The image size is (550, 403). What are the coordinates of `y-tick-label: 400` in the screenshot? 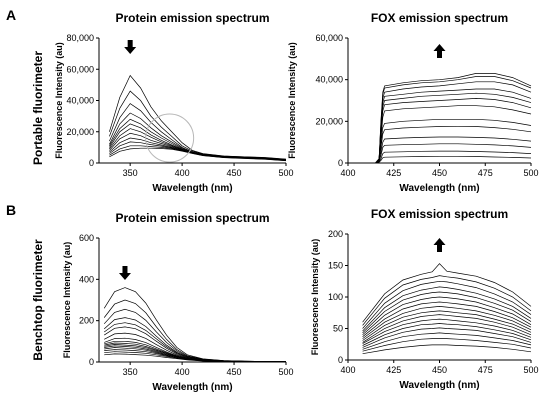 It's located at (86, 279).